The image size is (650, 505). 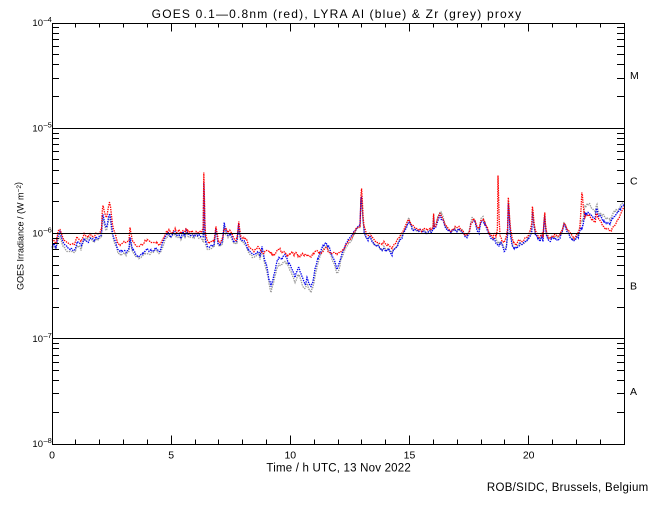 I want to click on svg-text: –4, so click(x=48, y=19).